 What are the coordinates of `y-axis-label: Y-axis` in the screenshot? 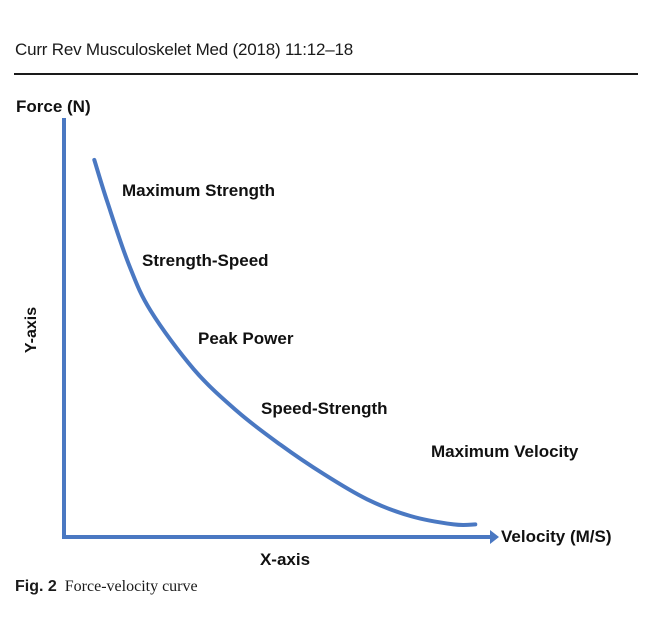 It's located at (31, 330).